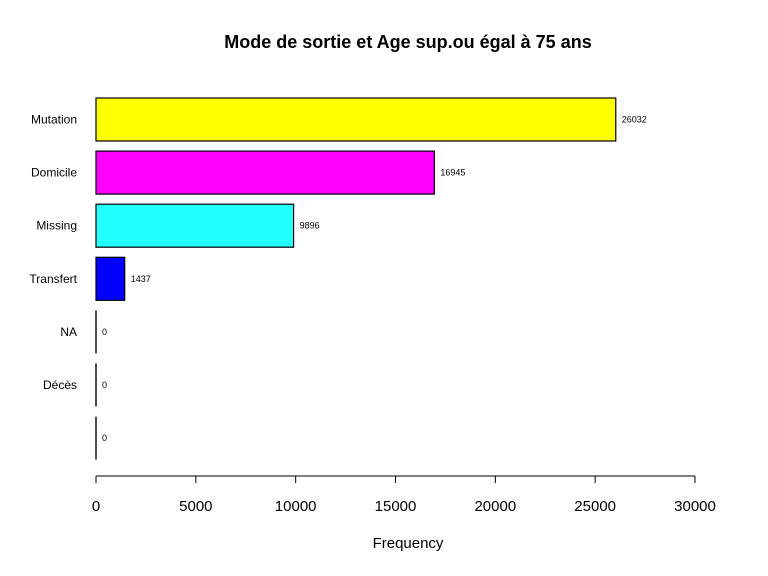 This screenshot has width=768, height=576. Describe the element at coordinates (356, 119) in the screenshot. I see `bar-mutation` at that location.